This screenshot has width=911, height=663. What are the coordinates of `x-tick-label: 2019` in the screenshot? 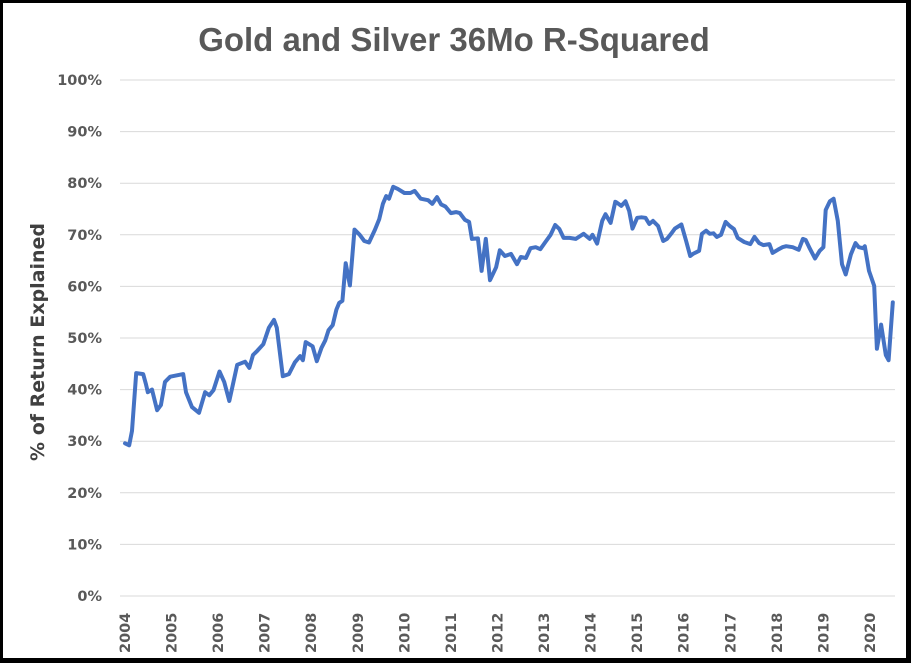 It's located at (824, 633).